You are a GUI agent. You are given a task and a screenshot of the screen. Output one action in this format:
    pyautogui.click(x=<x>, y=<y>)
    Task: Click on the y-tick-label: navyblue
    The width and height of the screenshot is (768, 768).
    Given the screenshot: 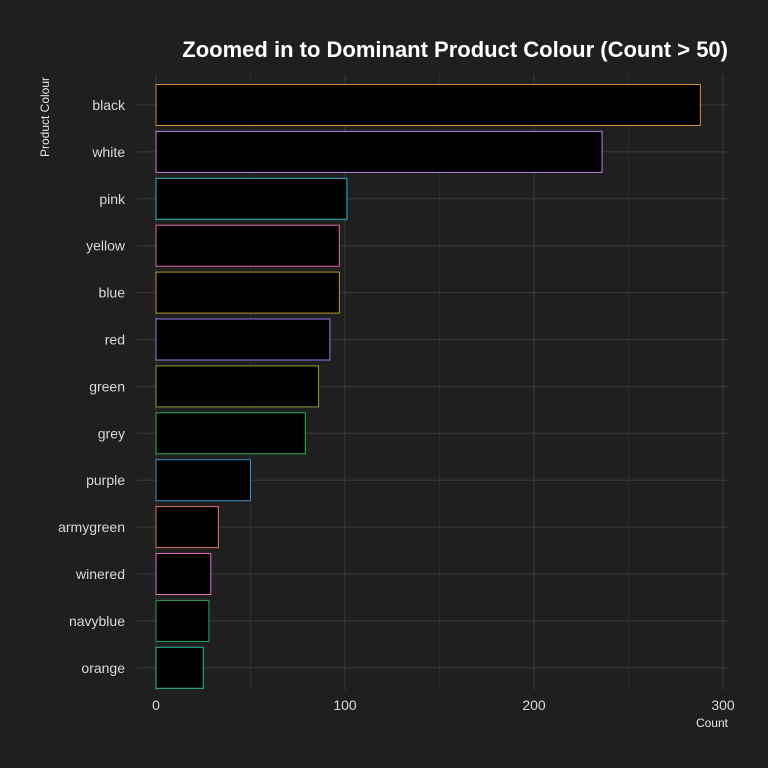 What is the action you would take?
    pyautogui.click(x=97, y=621)
    